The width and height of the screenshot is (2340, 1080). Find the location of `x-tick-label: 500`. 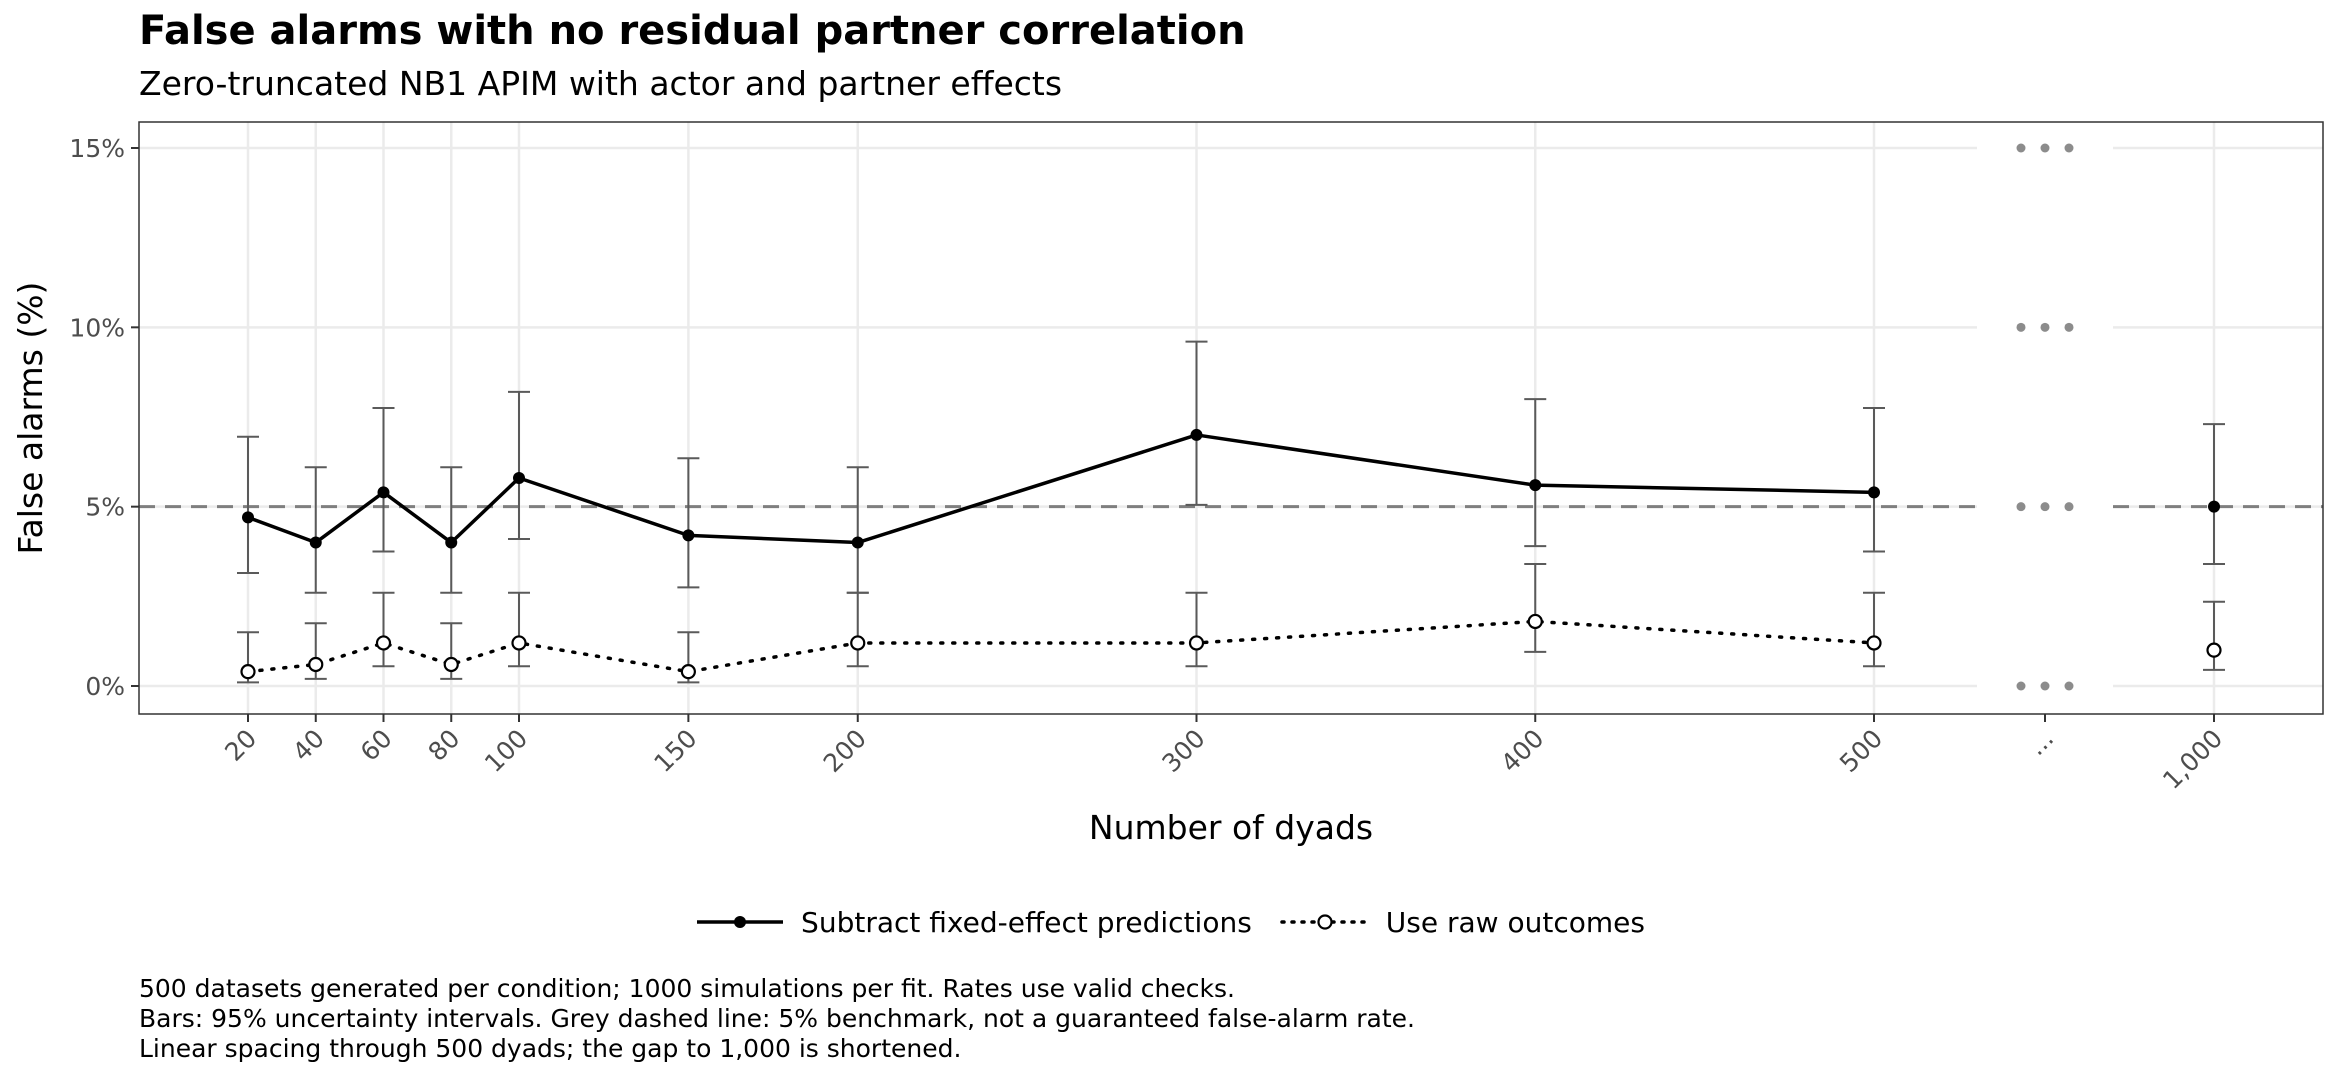

x-tick-label: 500 is located at coordinates (1861, 751).